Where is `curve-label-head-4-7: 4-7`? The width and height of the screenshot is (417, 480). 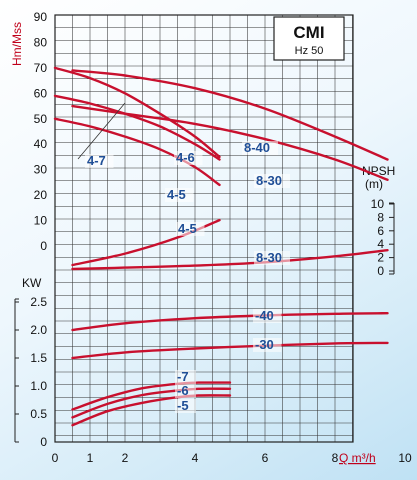
curve-label-head-4-7: 4-7 is located at coordinates (96, 160).